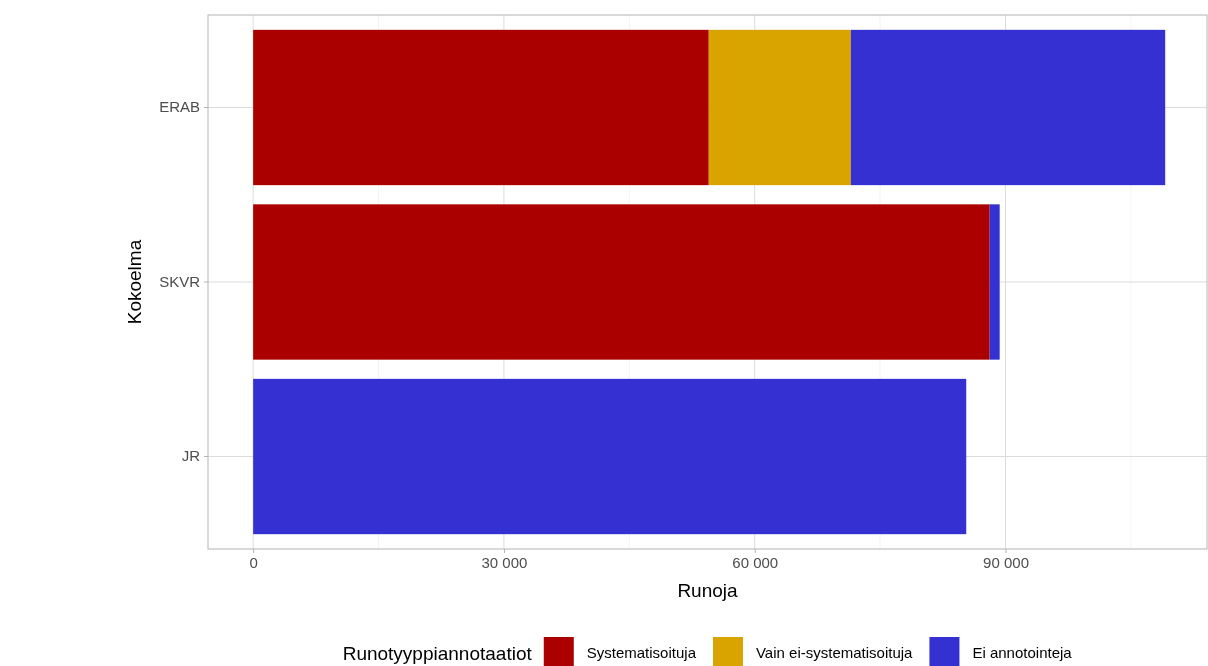 The width and height of the screenshot is (1208, 666). I want to click on x-tick-label: 60 000, so click(755, 562).